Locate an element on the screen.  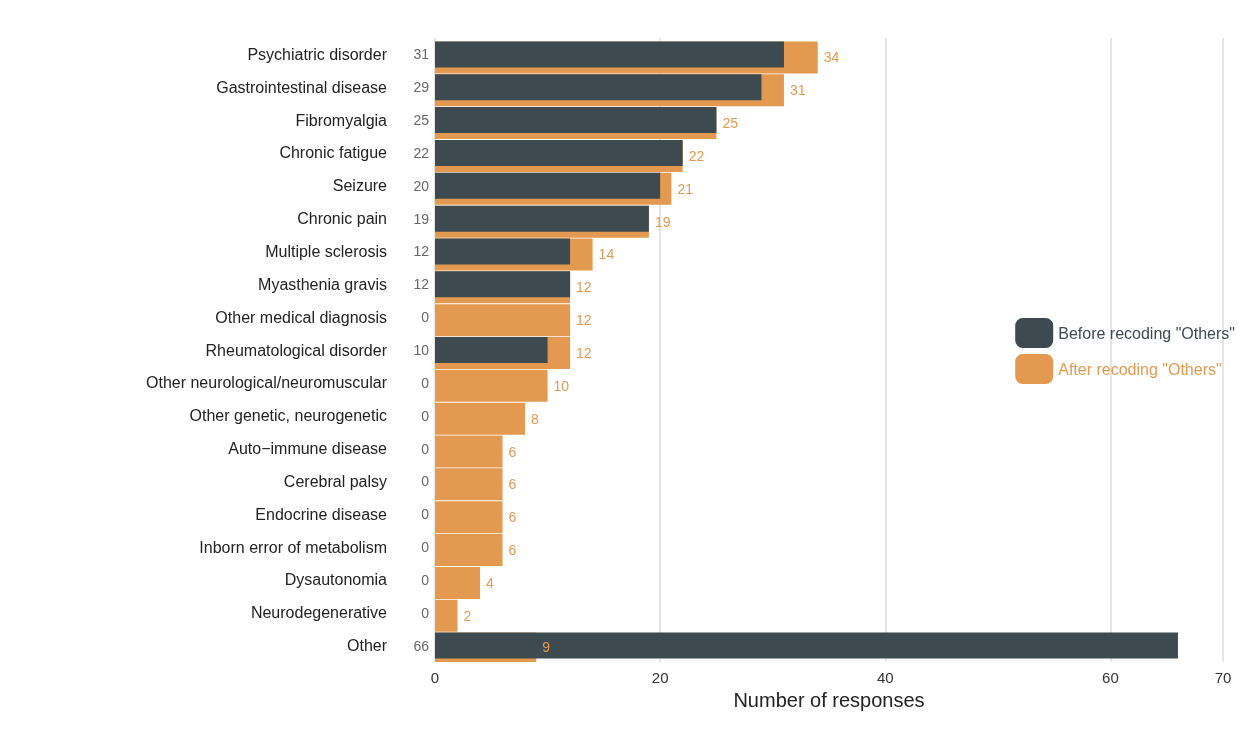
data-label: 20 is located at coordinates (421, 185).